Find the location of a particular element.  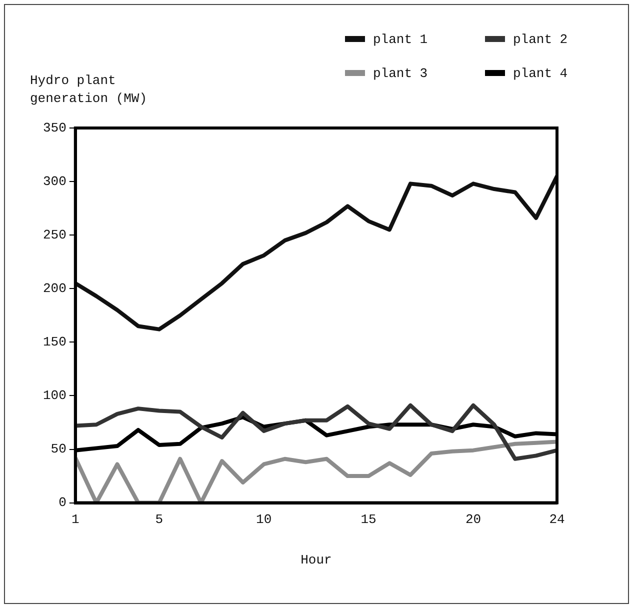

y-tick-label: 300 is located at coordinates (54, 181).